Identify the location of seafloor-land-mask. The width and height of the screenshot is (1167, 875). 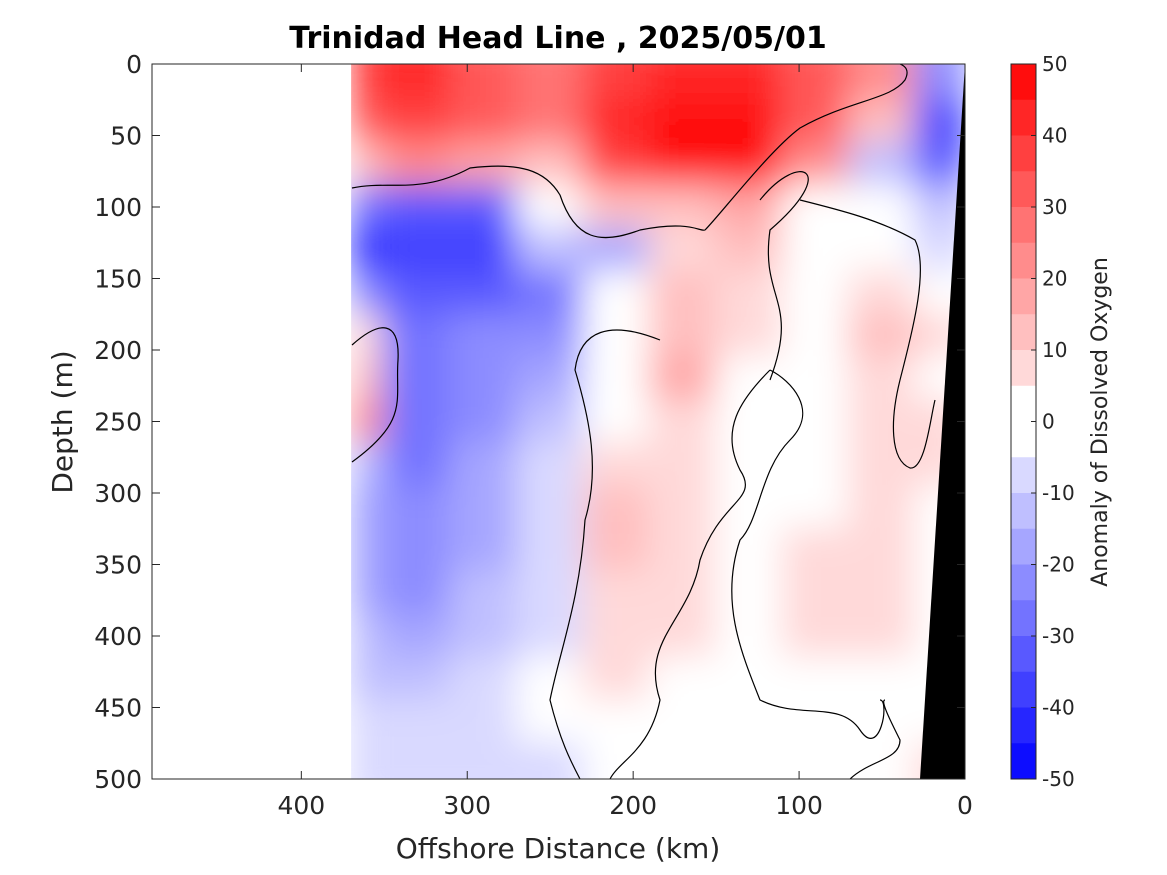
(942, 421).